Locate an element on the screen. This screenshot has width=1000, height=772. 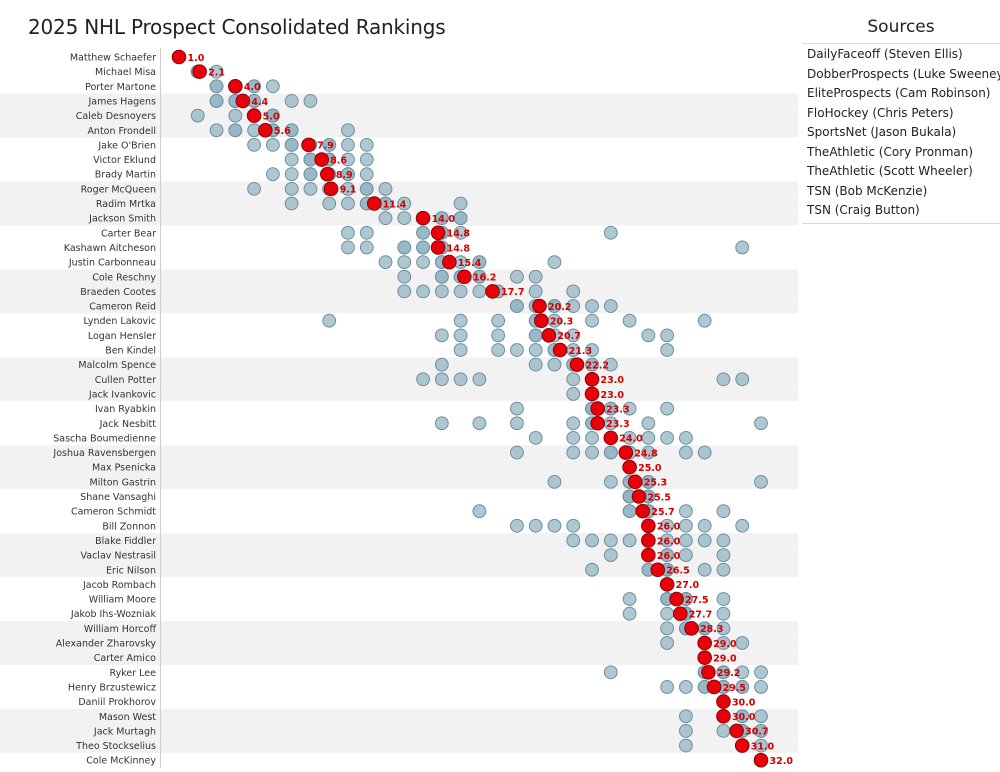
source-item: DailyFaceoff (Steven Ellis) is located at coordinates (885, 54).